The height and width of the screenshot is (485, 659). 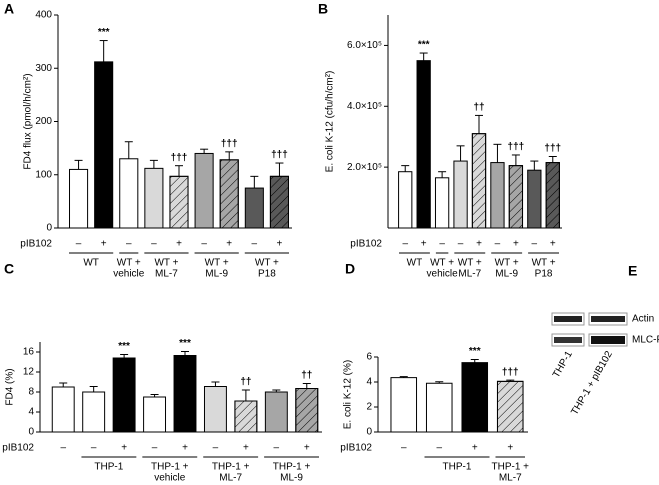 I want to click on row-label: Actin, so click(x=643, y=319).